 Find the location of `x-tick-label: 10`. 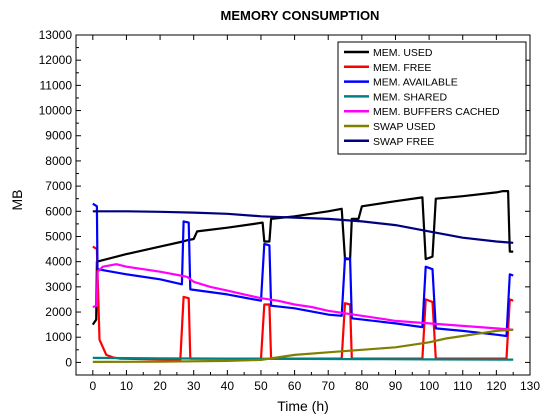

x-tick-label: 10 is located at coordinates (127, 386).